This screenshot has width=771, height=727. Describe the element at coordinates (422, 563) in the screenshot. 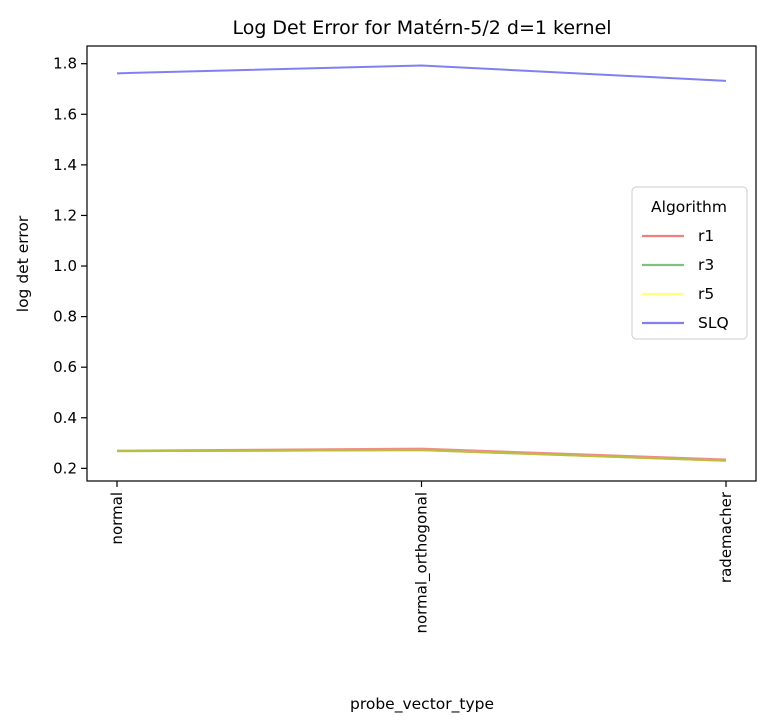

I see `x-tick-label: normal_orthogonal` at that location.